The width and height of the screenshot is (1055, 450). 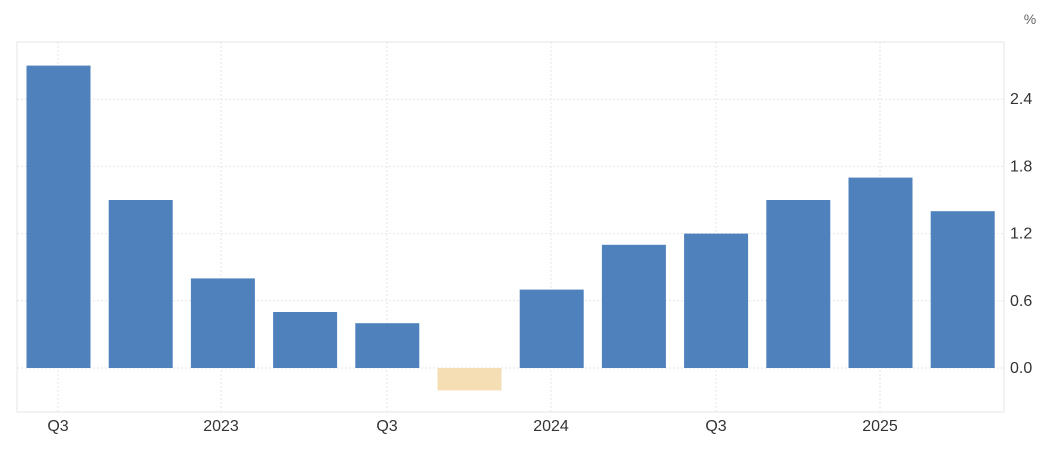 What do you see at coordinates (551, 426) in the screenshot?
I see `x-tick-label: 2024` at bounding box center [551, 426].